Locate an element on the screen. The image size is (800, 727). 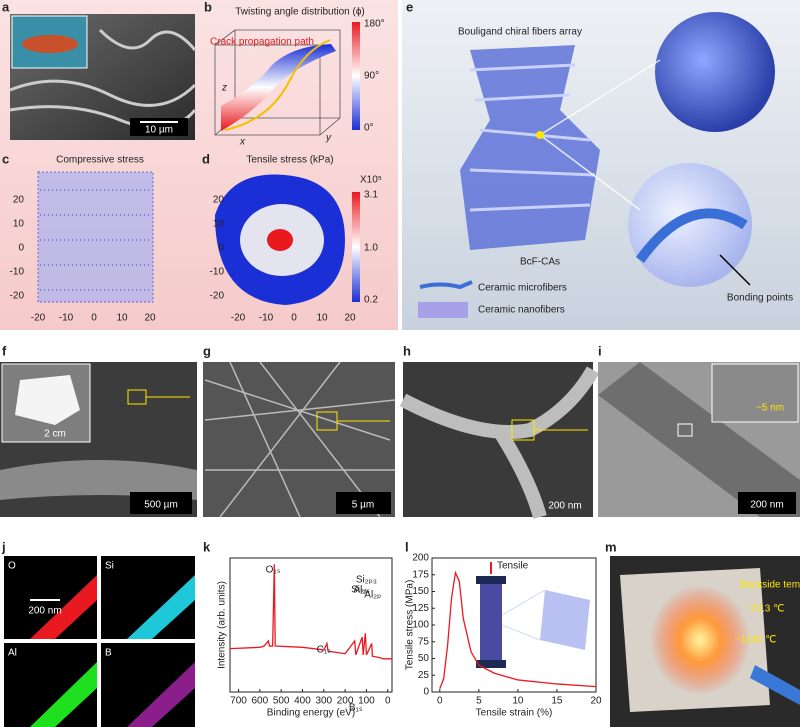
scale-label: 2 cm is located at coordinates (55, 434).